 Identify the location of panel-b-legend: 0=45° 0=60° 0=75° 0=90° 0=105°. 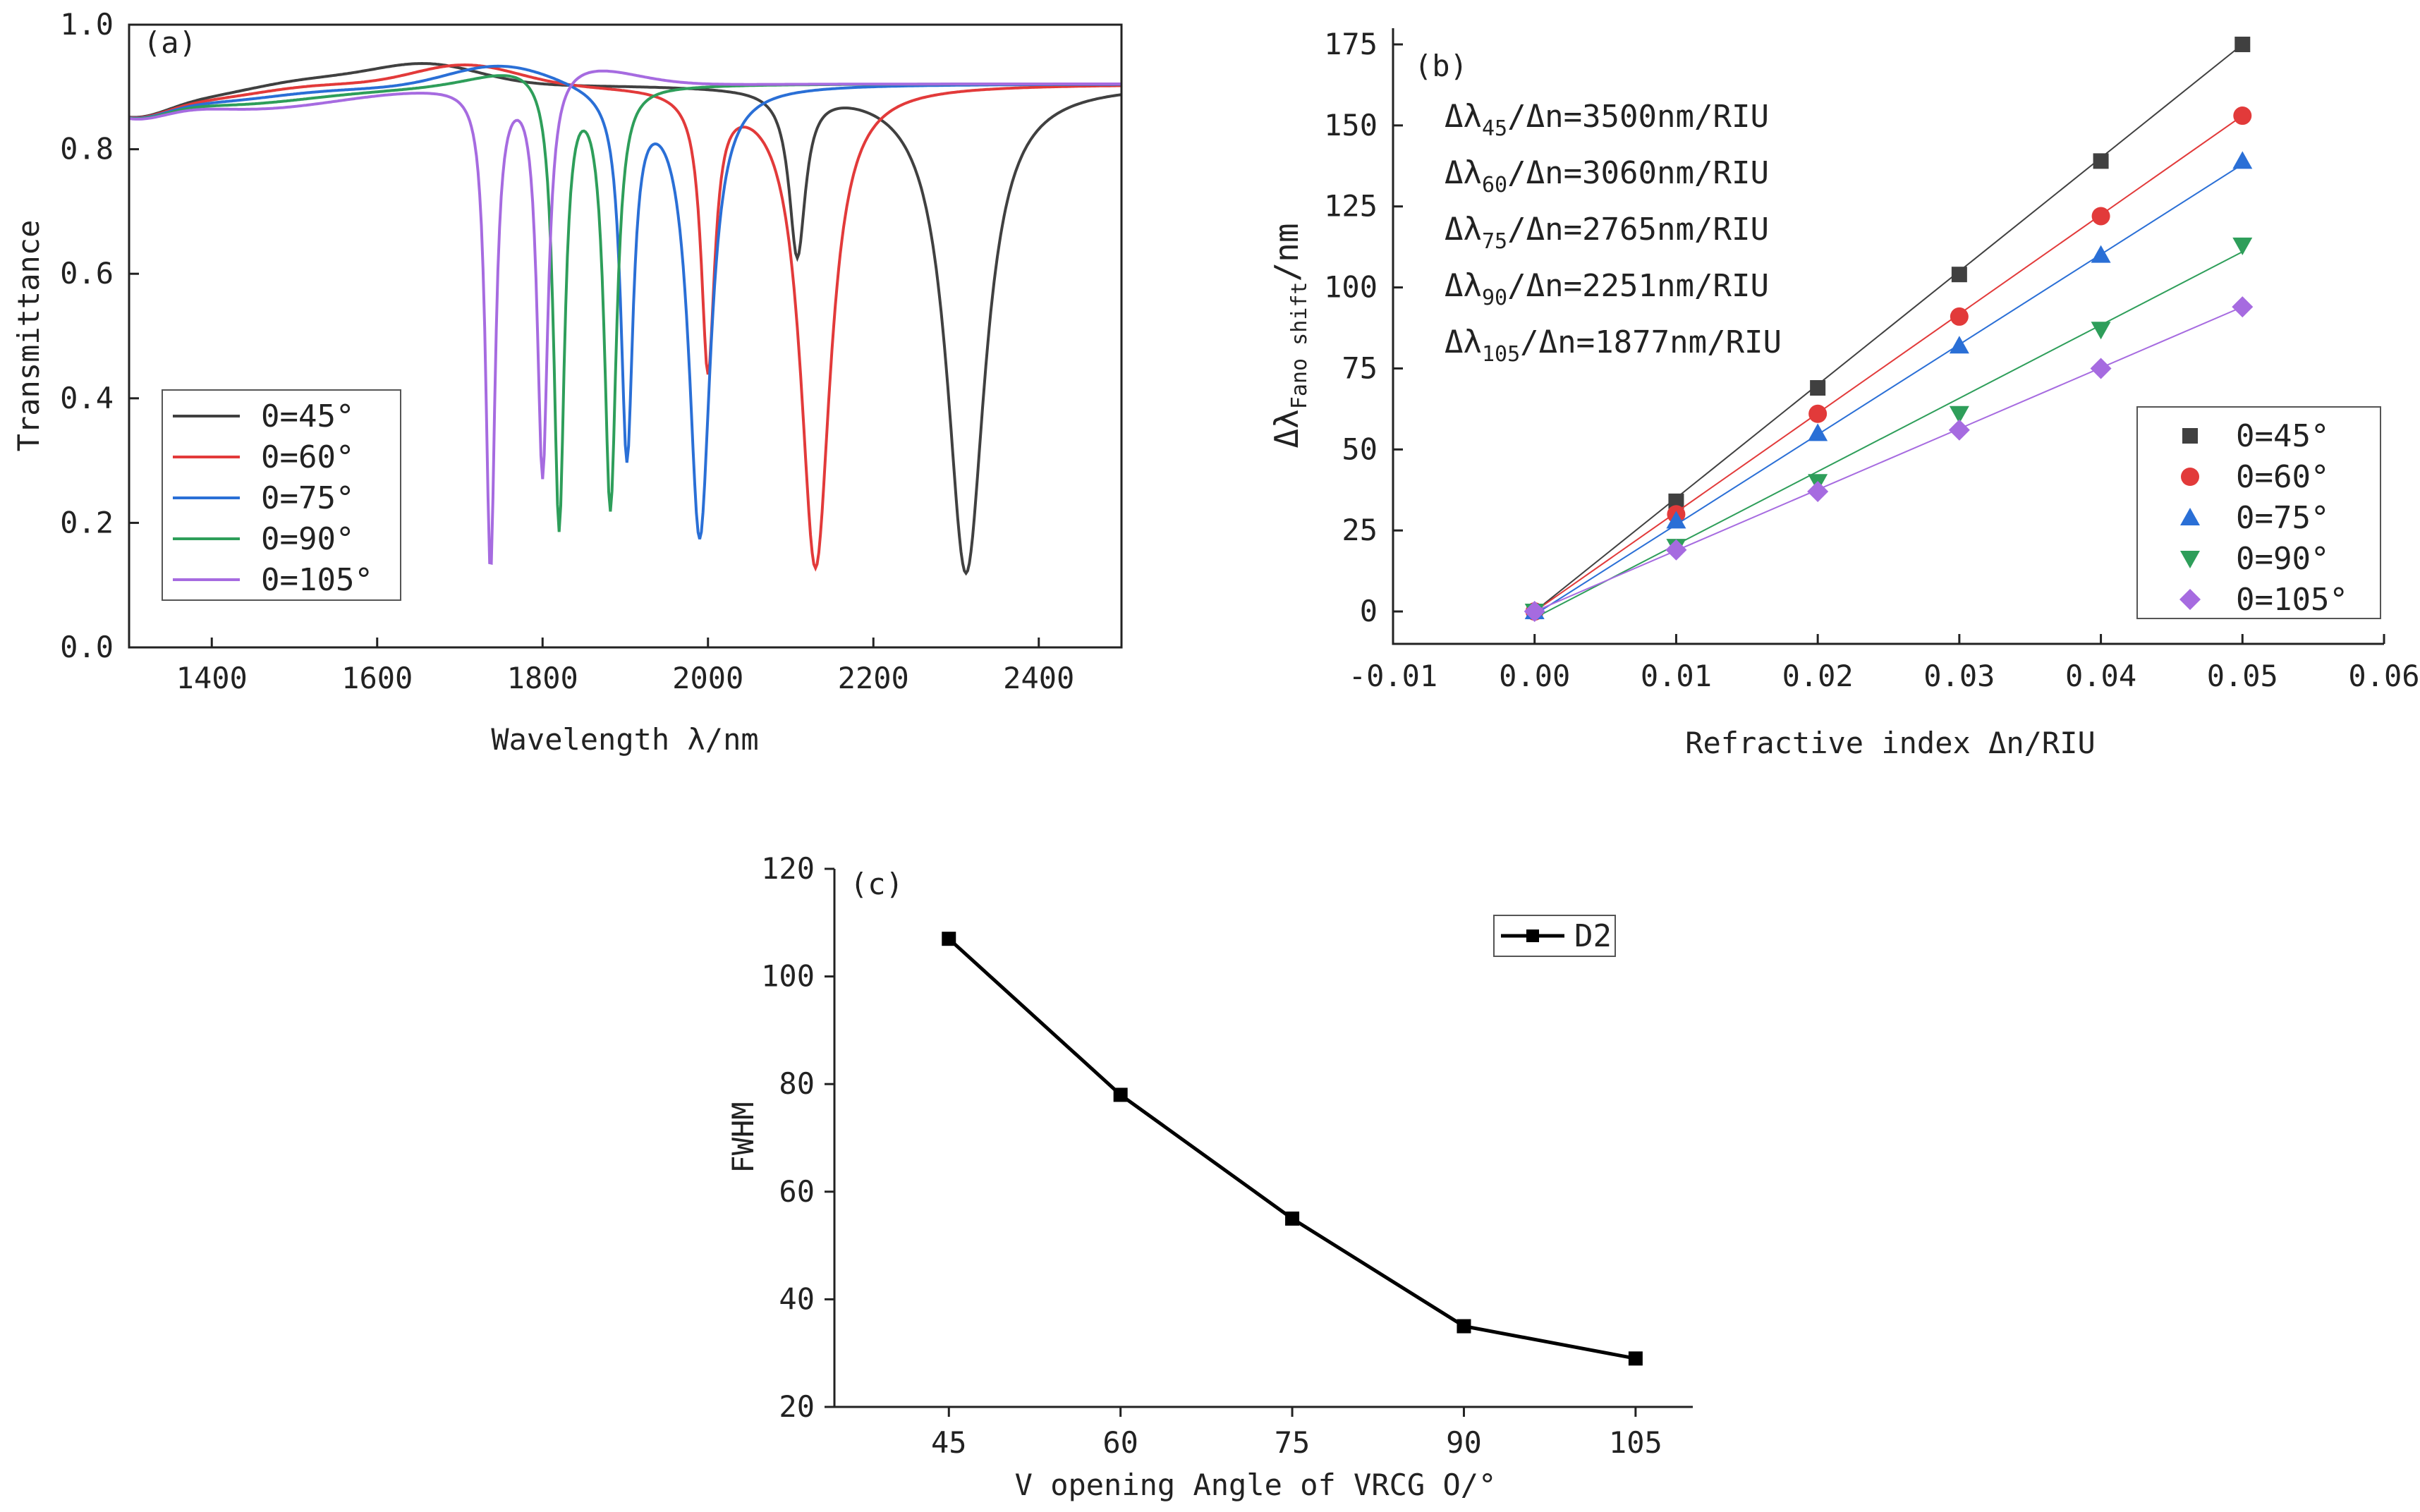
(2258, 512).